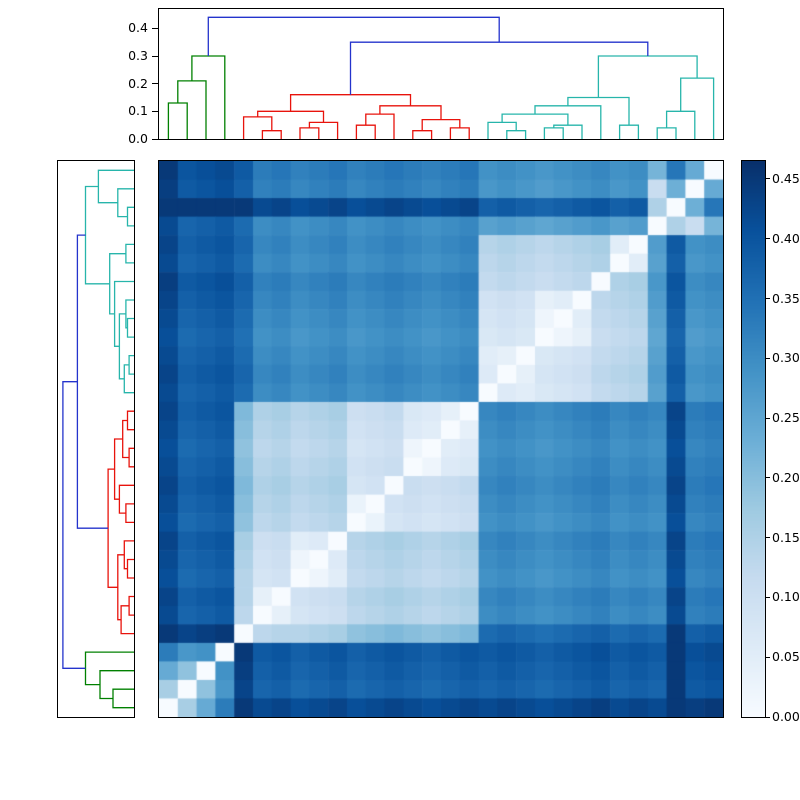  I want to click on colorbar-tick-label: 0.30, so click(786, 358).